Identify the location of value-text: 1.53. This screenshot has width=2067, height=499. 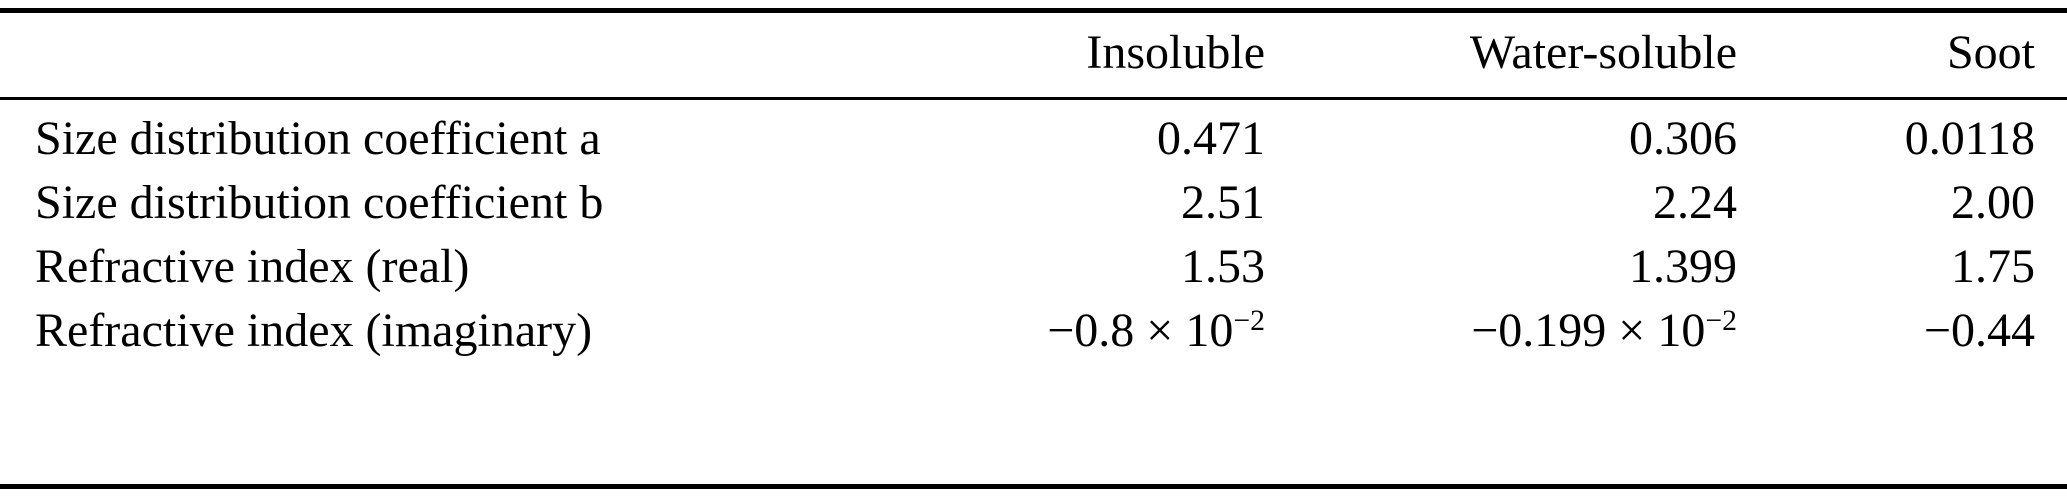
(1223, 266).